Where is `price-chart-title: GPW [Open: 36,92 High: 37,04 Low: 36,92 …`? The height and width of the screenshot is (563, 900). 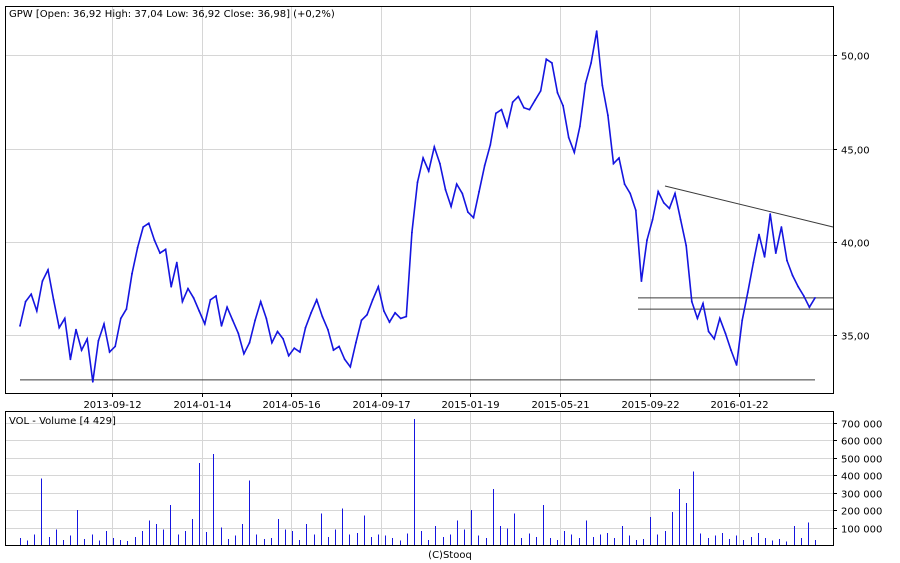 price-chart-title: GPW [Open: 36,92 High: 37,04 Low: 36,92 … is located at coordinates (172, 14).